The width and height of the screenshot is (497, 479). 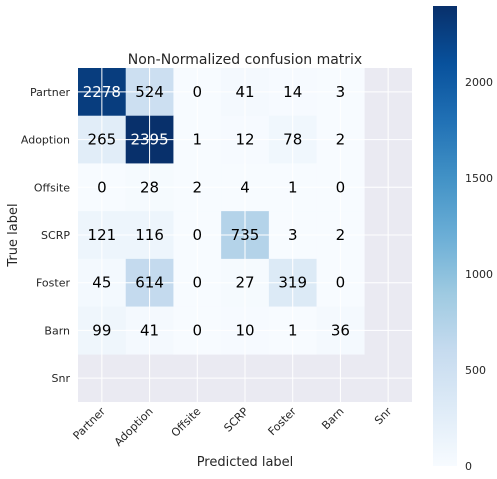 What do you see at coordinates (283, 422) in the screenshot?
I see `x-tick-label: Foster` at bounding box center [283, 422].